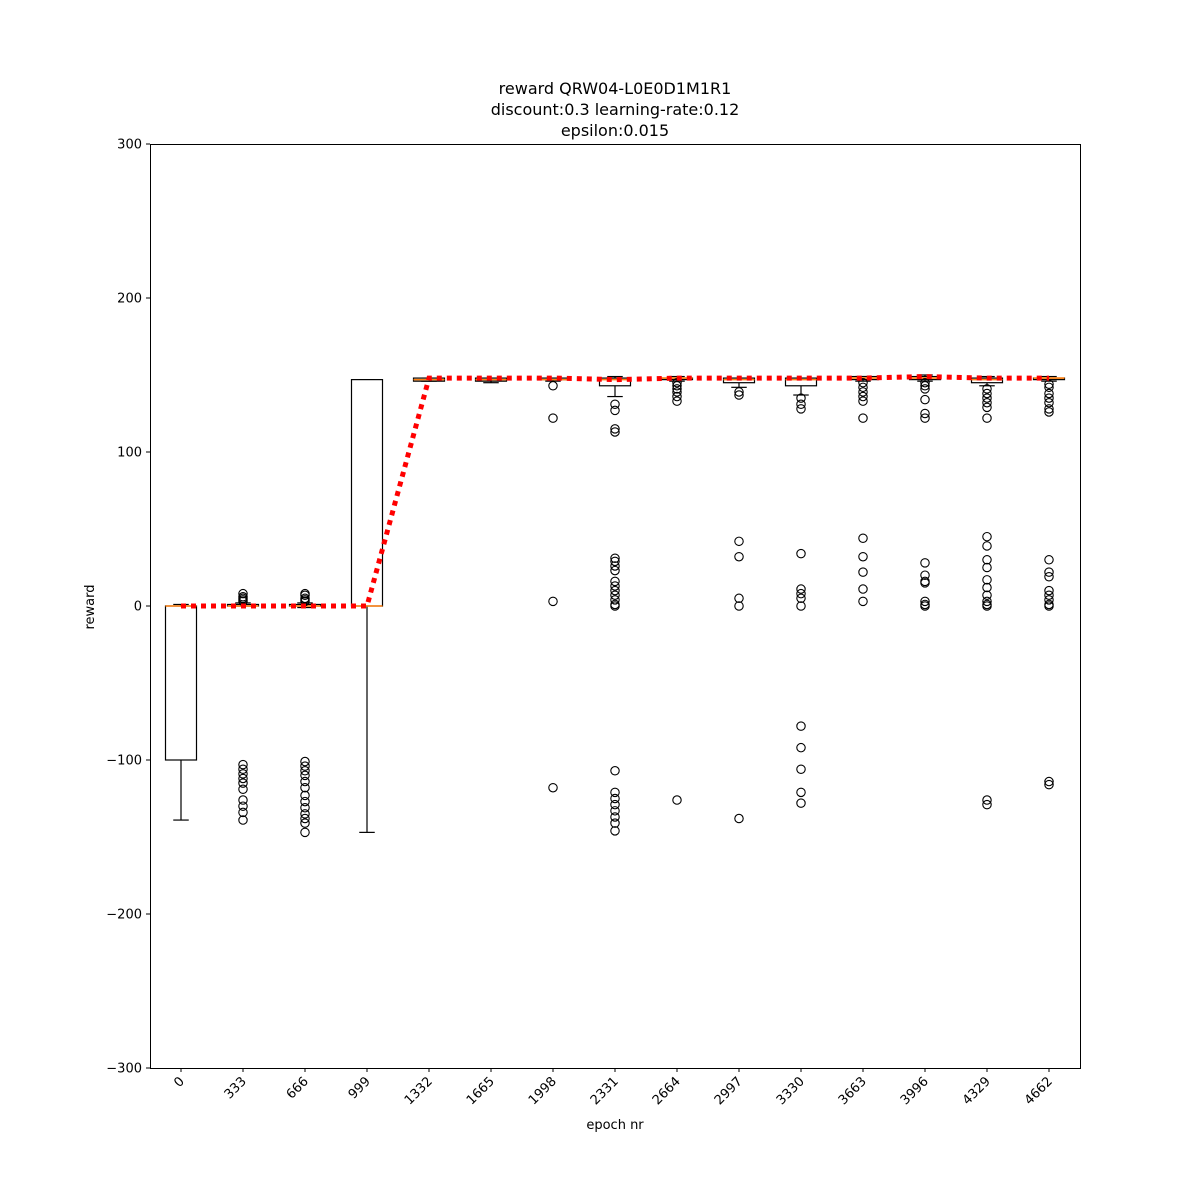 This screenshot has height=1200, width=1200. What do you see at coordinates (129, 453) in the screenshot?
I see `y-tick-label: 100` at bounding box center [129, 453].